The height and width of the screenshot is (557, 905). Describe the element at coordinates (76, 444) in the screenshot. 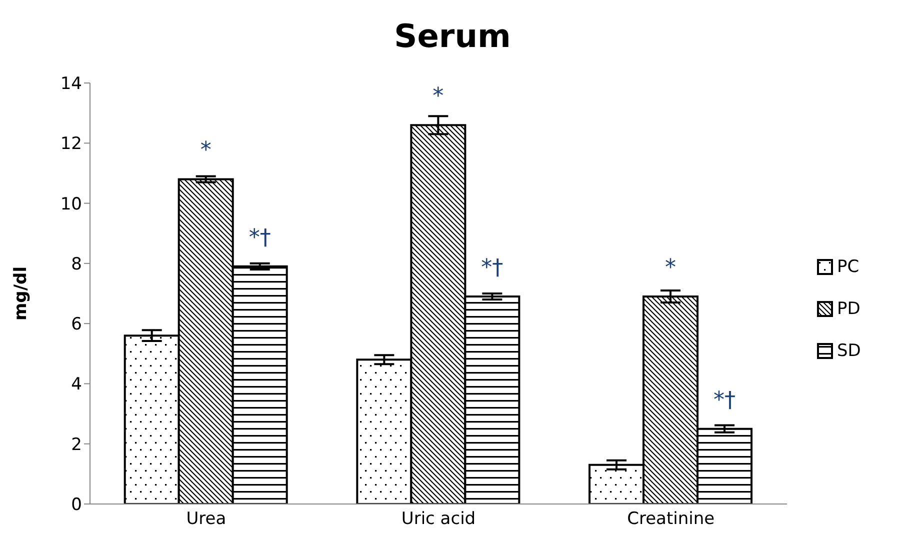

I see `y-tick-label: 2` at that location.